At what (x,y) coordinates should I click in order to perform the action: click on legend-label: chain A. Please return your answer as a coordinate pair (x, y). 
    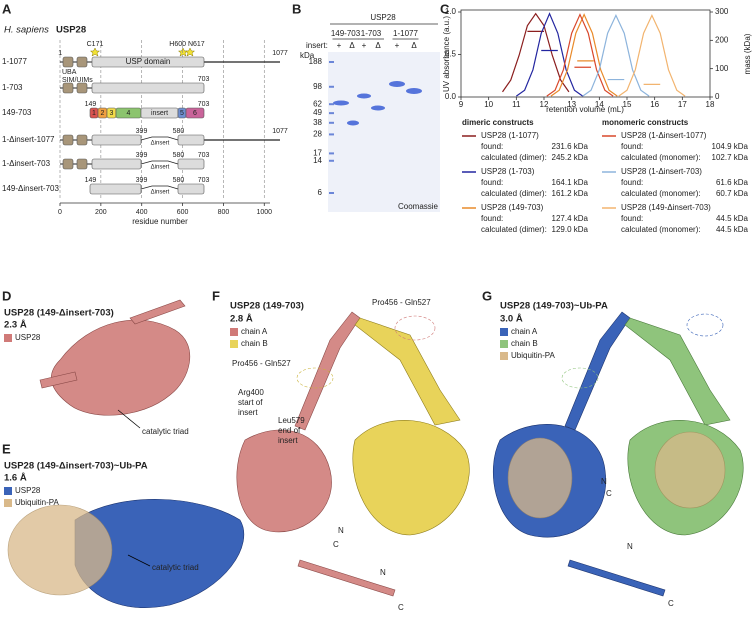
    Looking at the image, I should click on (524, 331).